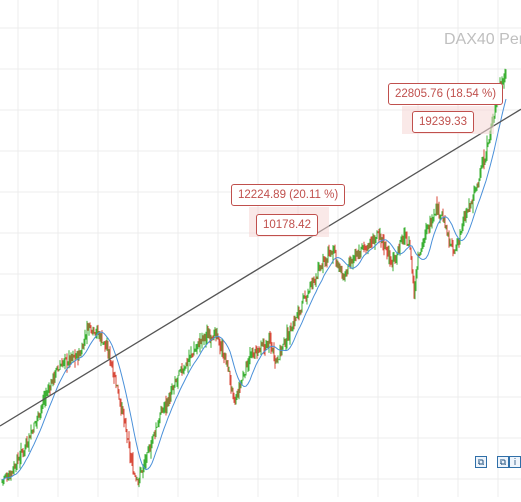  I want to click on annotation-label: 12224.89 (20.11 %), so click(288, 195).